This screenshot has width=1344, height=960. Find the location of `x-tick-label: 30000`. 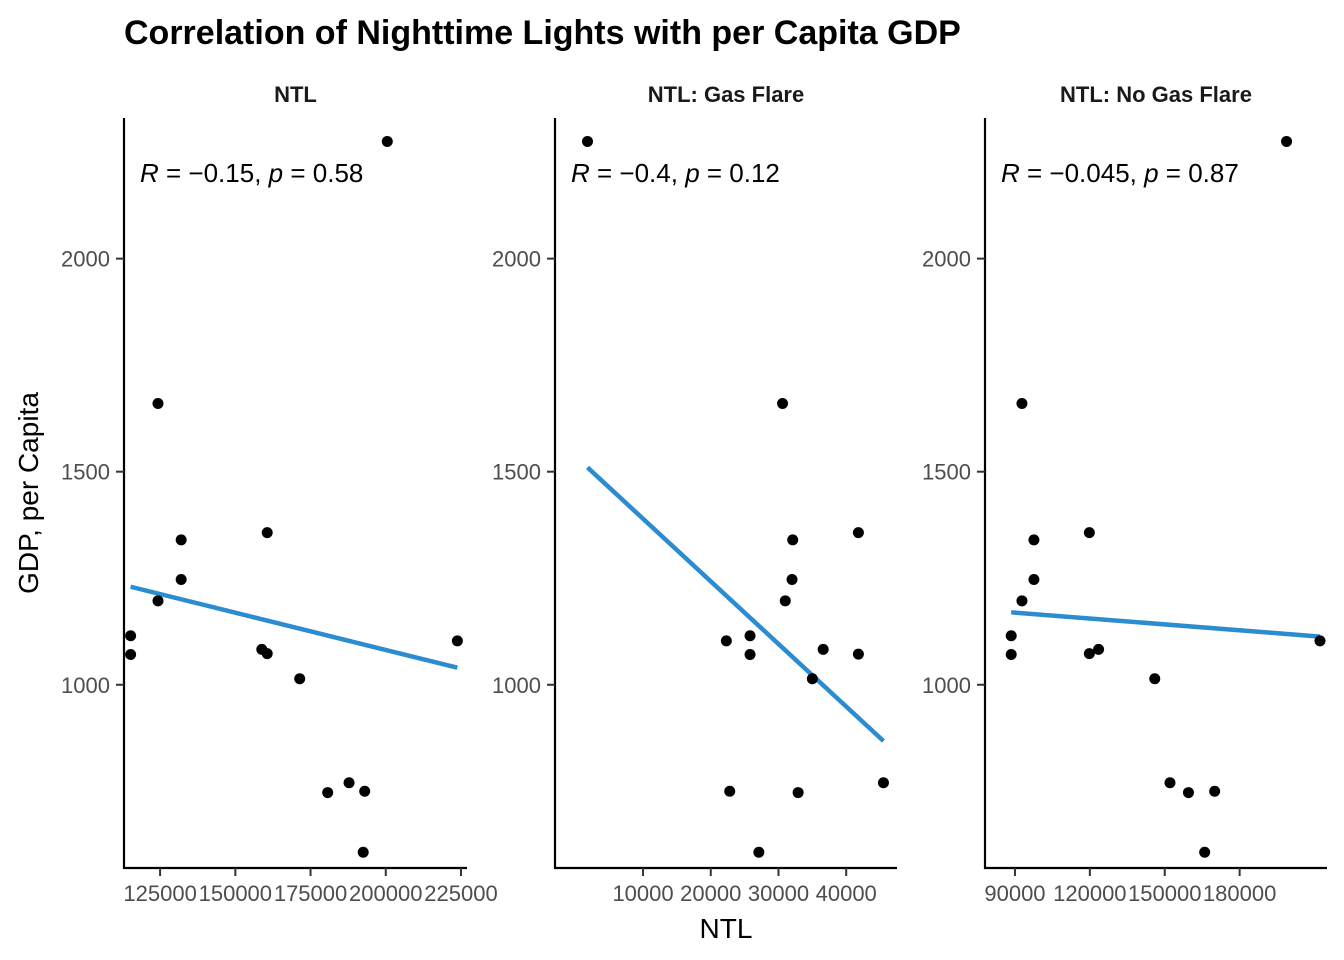

x-tick-label: 30000 is located at coordinates (778, 893).